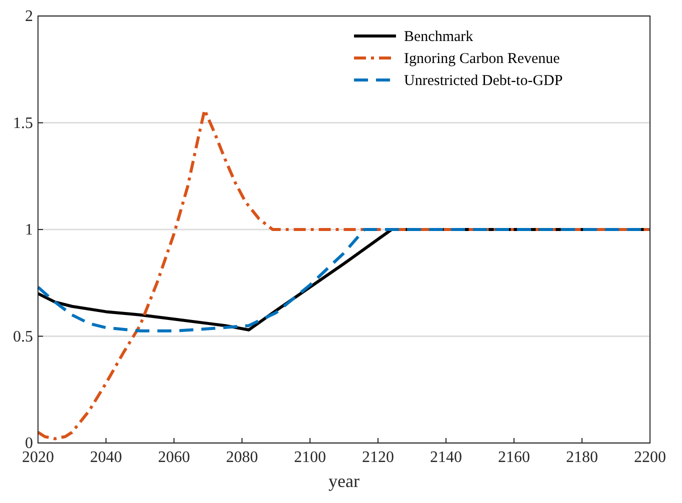  I want to click on x-tick-label: 2080, so click(242, 457).